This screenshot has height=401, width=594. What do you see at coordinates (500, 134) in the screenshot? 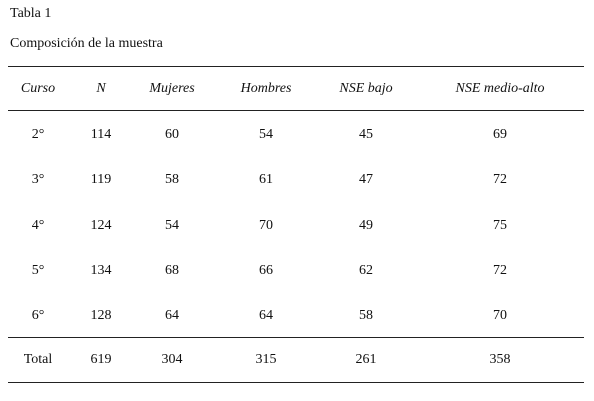
I see `table-cell: 69` at bounding box center [500, 134].